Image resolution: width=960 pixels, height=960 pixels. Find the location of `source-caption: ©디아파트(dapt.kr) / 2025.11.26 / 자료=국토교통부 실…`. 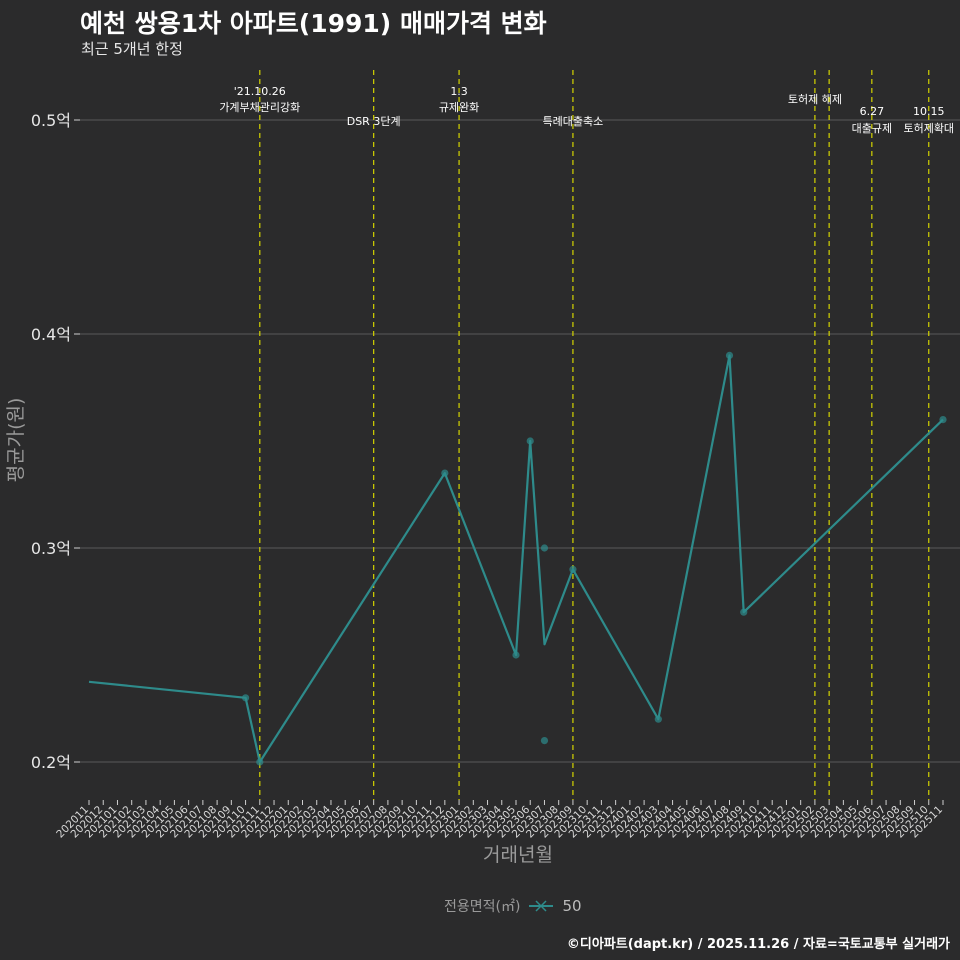

source-caption: ©디아파트(dapt.kr) / 2025.11.26 / 자료=국토교통부 실… is located at coordinates (758, 944).